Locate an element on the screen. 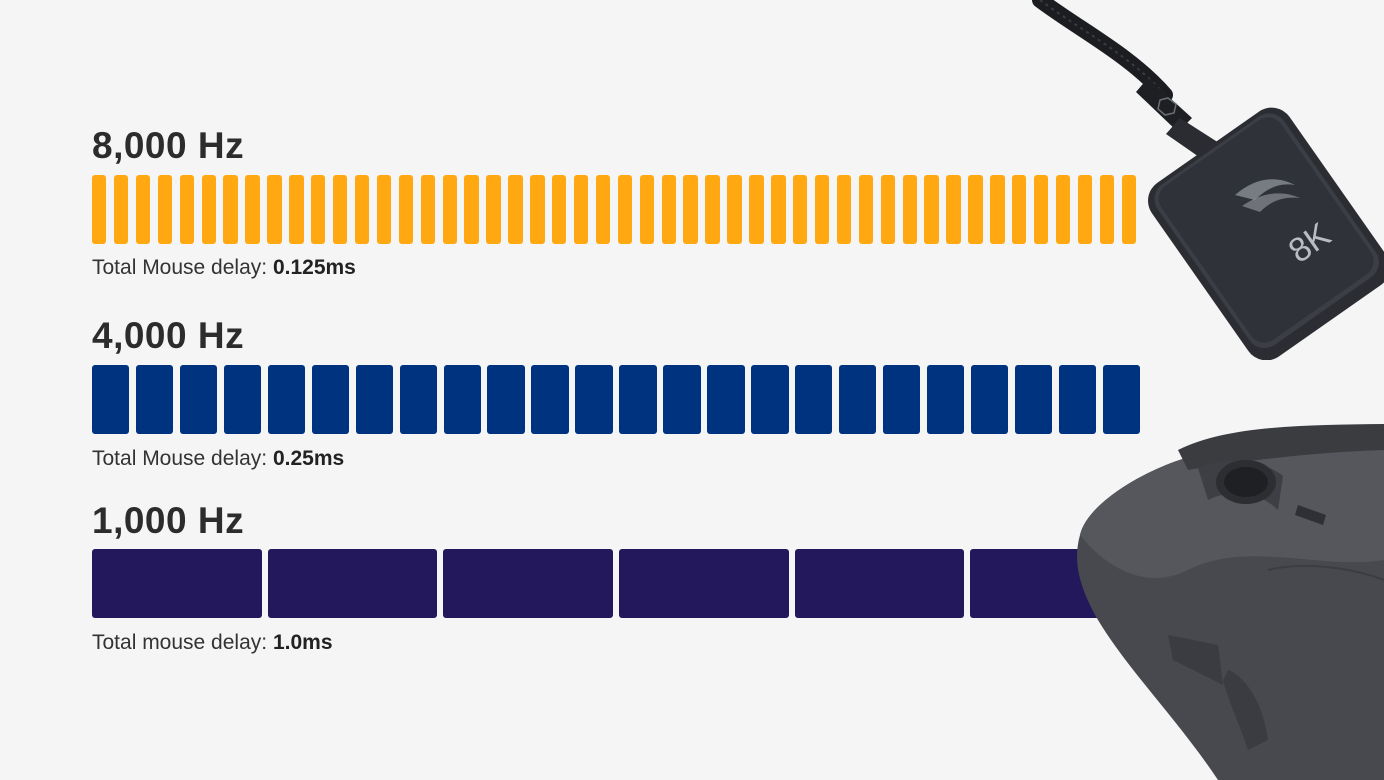 The width and height of the screenshot is (1384, 780). delay-label: Total mouse delay: is located at coordinates (180, 642).